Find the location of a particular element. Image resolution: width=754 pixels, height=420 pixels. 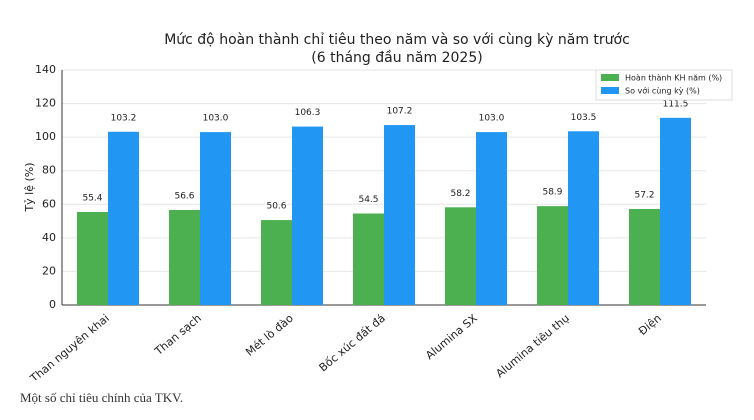

x-tick-label: Mét lò đào is located at coordinates (269, 334).